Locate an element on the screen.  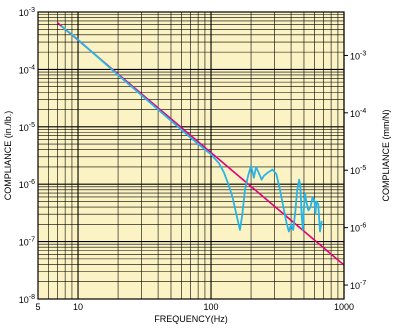
y-right-tick-label: 10⁻⁵ is located at coordinates (358, 170).